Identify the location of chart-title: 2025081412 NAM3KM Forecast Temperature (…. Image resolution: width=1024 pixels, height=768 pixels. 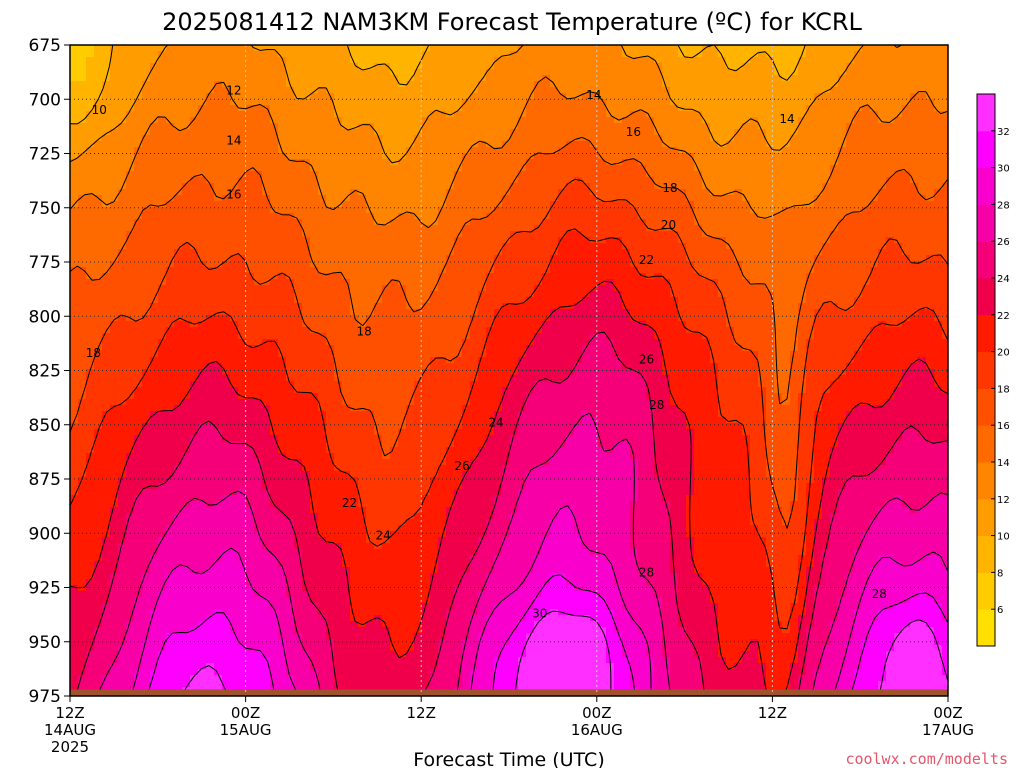
(512, 22).